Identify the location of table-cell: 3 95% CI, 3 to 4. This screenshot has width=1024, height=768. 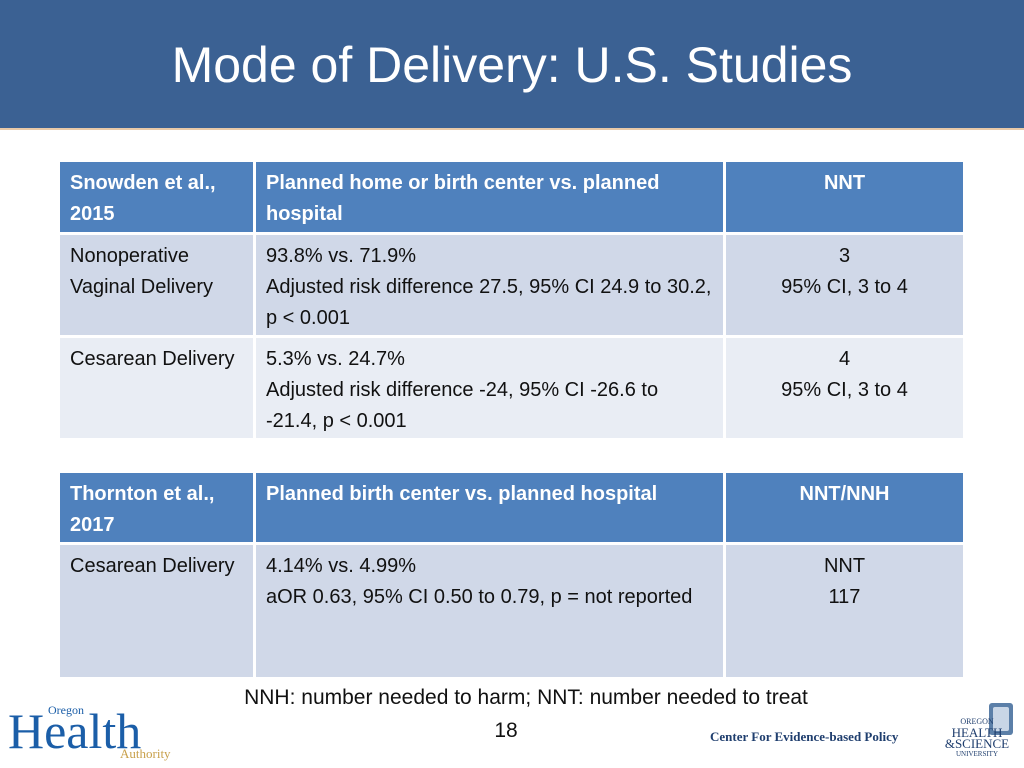
(844, 285).